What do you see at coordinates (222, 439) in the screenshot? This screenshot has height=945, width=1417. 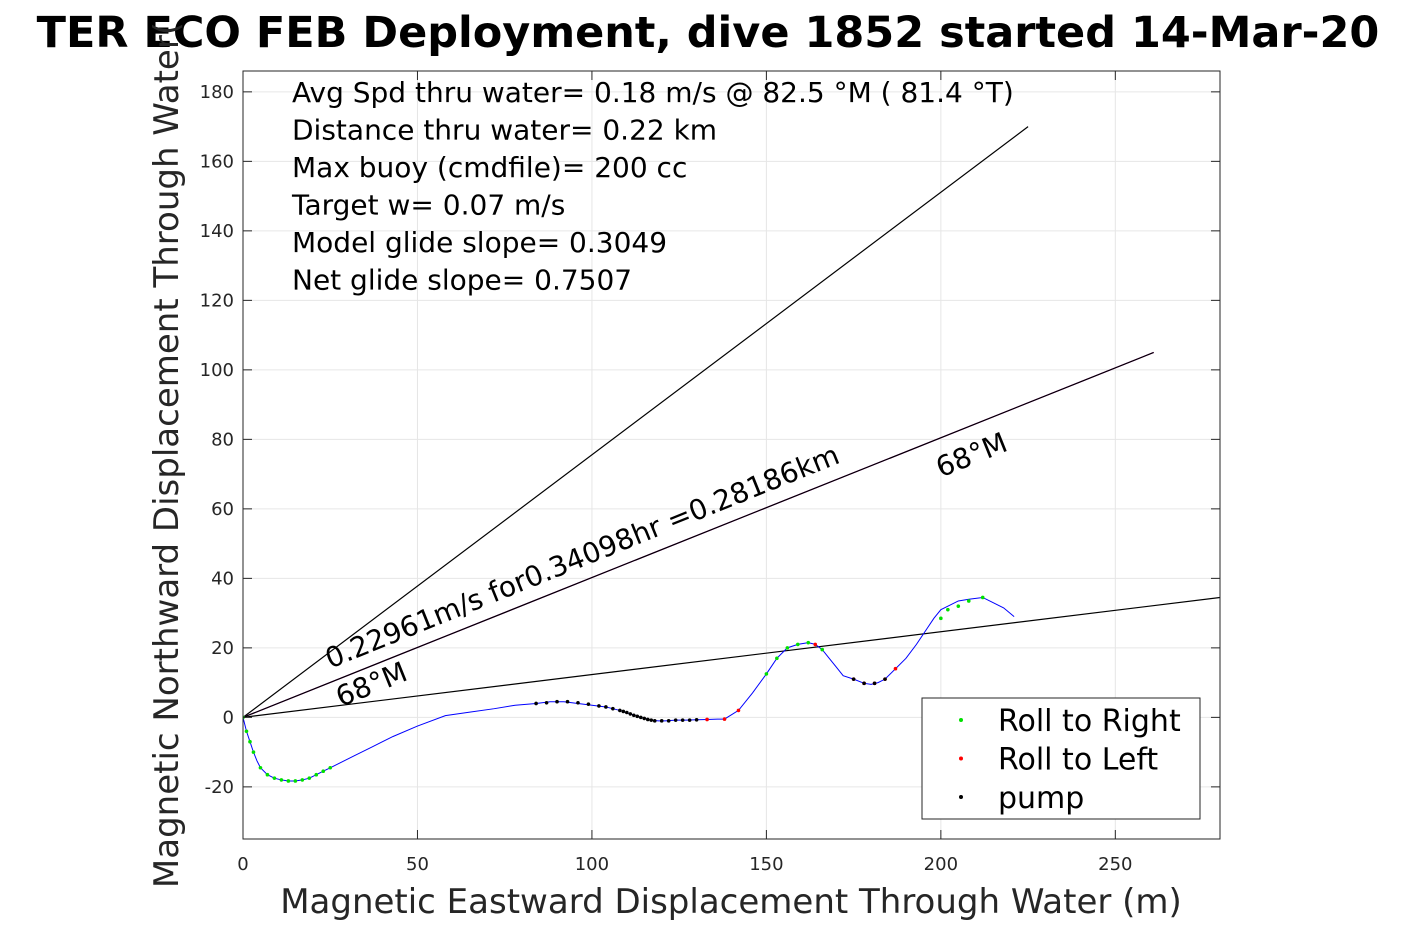 I see `y-tick-label: 80` at bounding box center [222, 439].